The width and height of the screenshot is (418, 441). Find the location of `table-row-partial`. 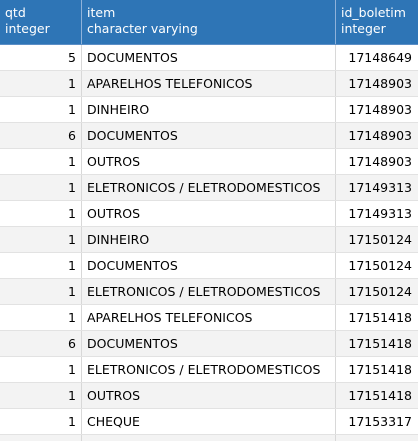

table-row-partial is located at coordinates (209, 438).